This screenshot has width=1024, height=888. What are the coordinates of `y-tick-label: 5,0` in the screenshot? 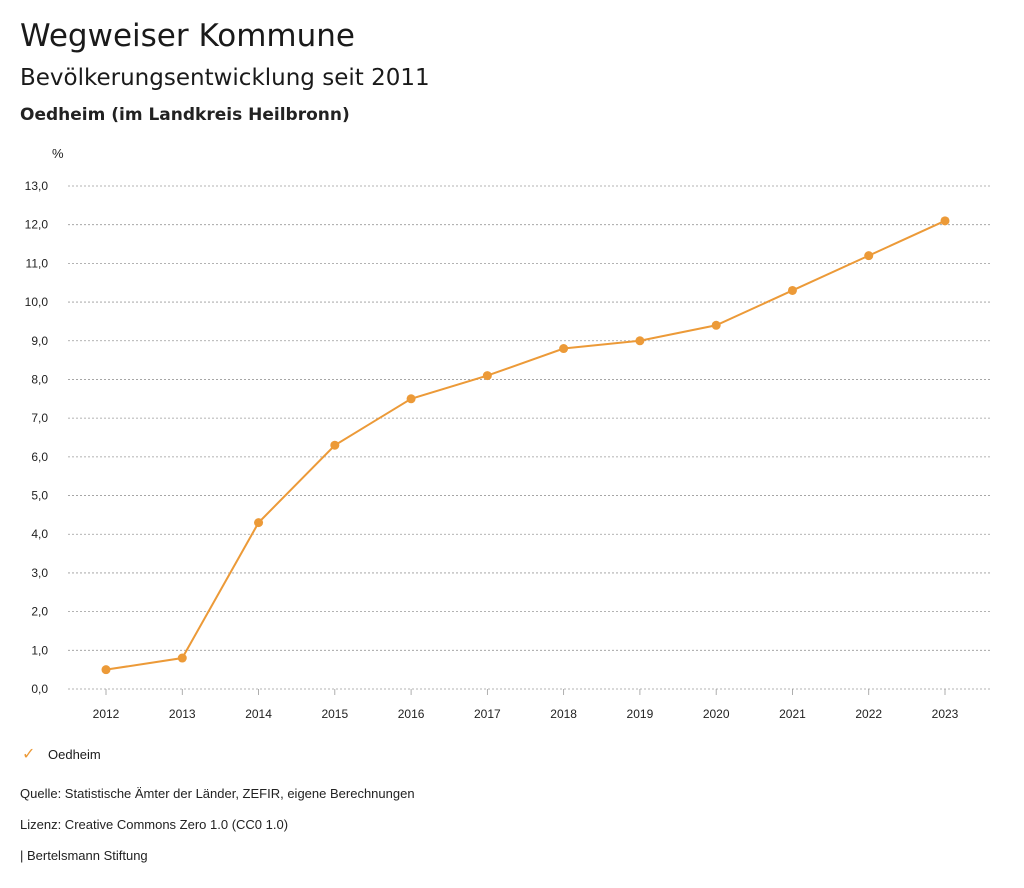 It's located at (39, 496).